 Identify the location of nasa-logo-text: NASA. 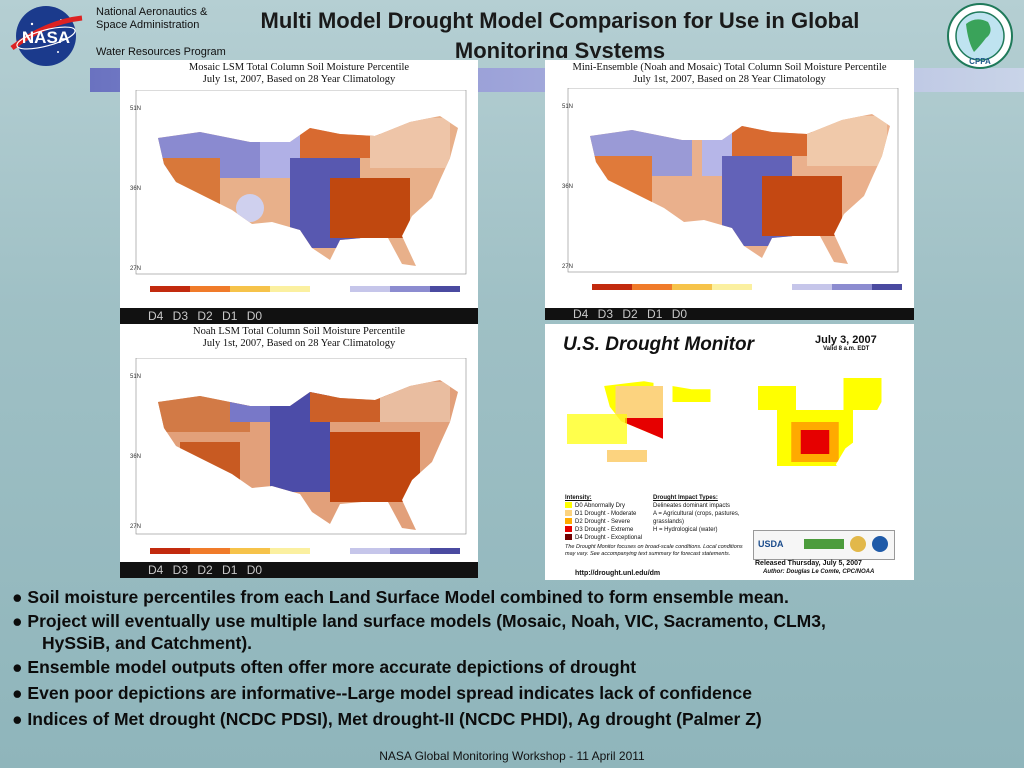
(46, 37).